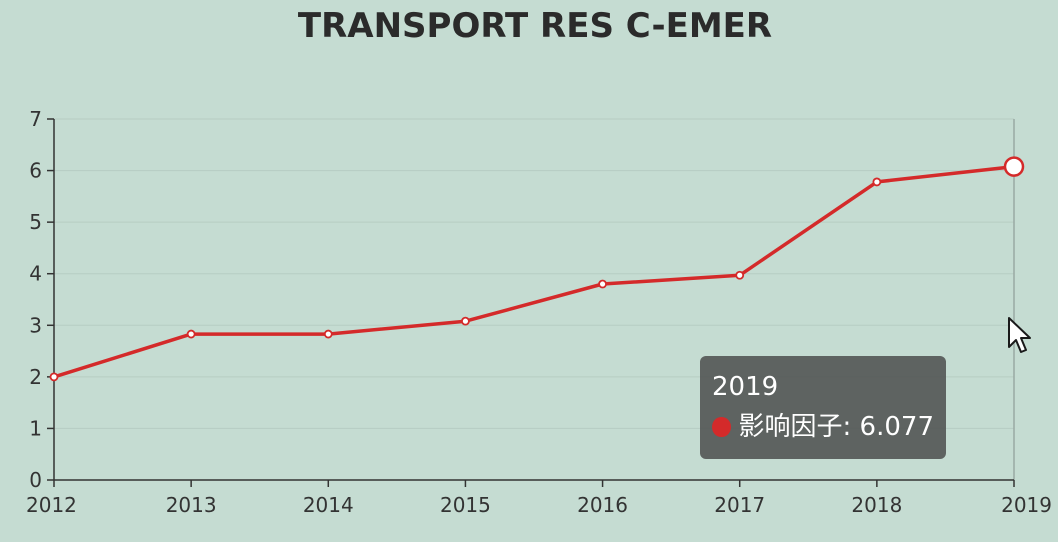 This screenshot has height=542, width=1058. What do you see at coordinates (328, 505) in the screenshot?
I see `x-tick-label: 2014` at bounding box center [328, 505].